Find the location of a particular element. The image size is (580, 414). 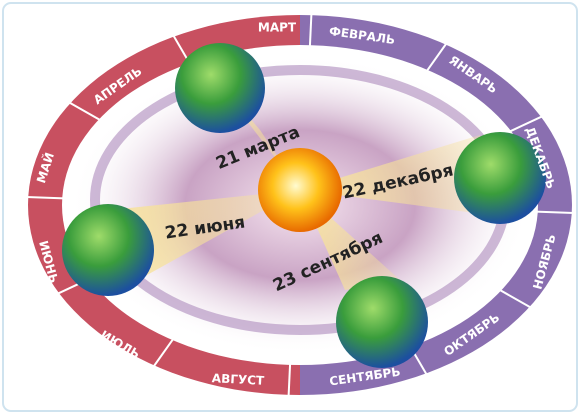

month-label: МАРТ is located at coordinates (277, 28).